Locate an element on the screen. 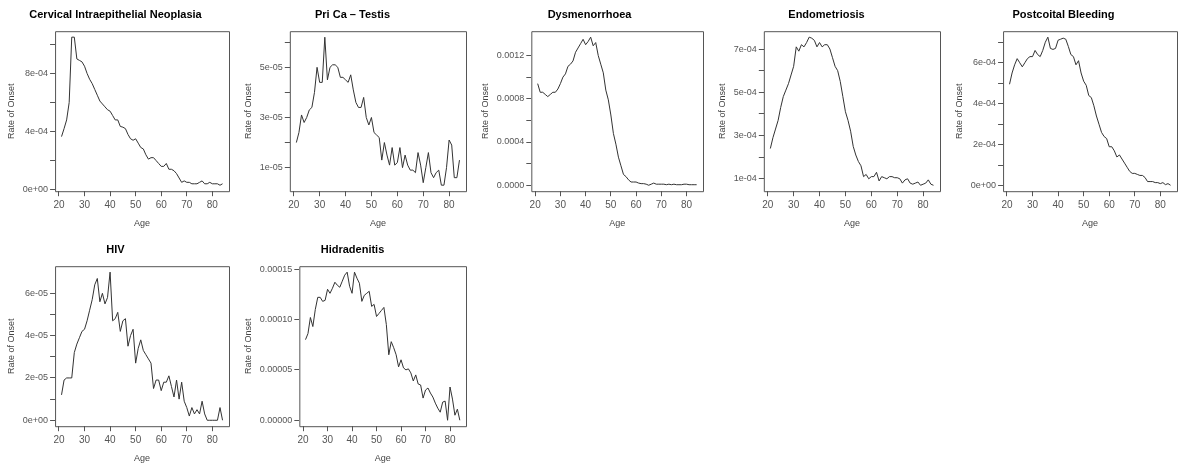  y-tick-label: 3e-05 is located at coordinates (271, 116).